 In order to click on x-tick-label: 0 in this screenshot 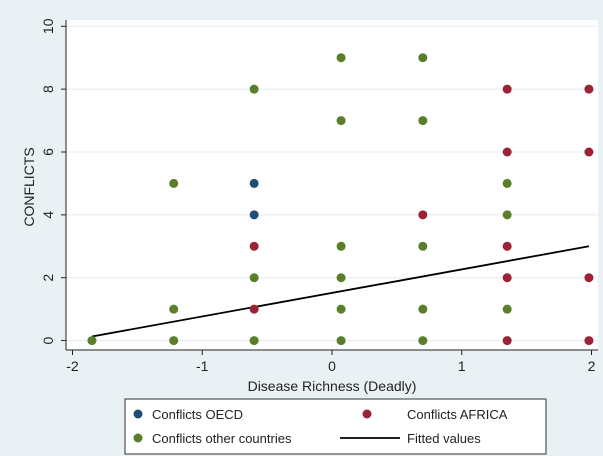, I will do `click(332, 366)`.